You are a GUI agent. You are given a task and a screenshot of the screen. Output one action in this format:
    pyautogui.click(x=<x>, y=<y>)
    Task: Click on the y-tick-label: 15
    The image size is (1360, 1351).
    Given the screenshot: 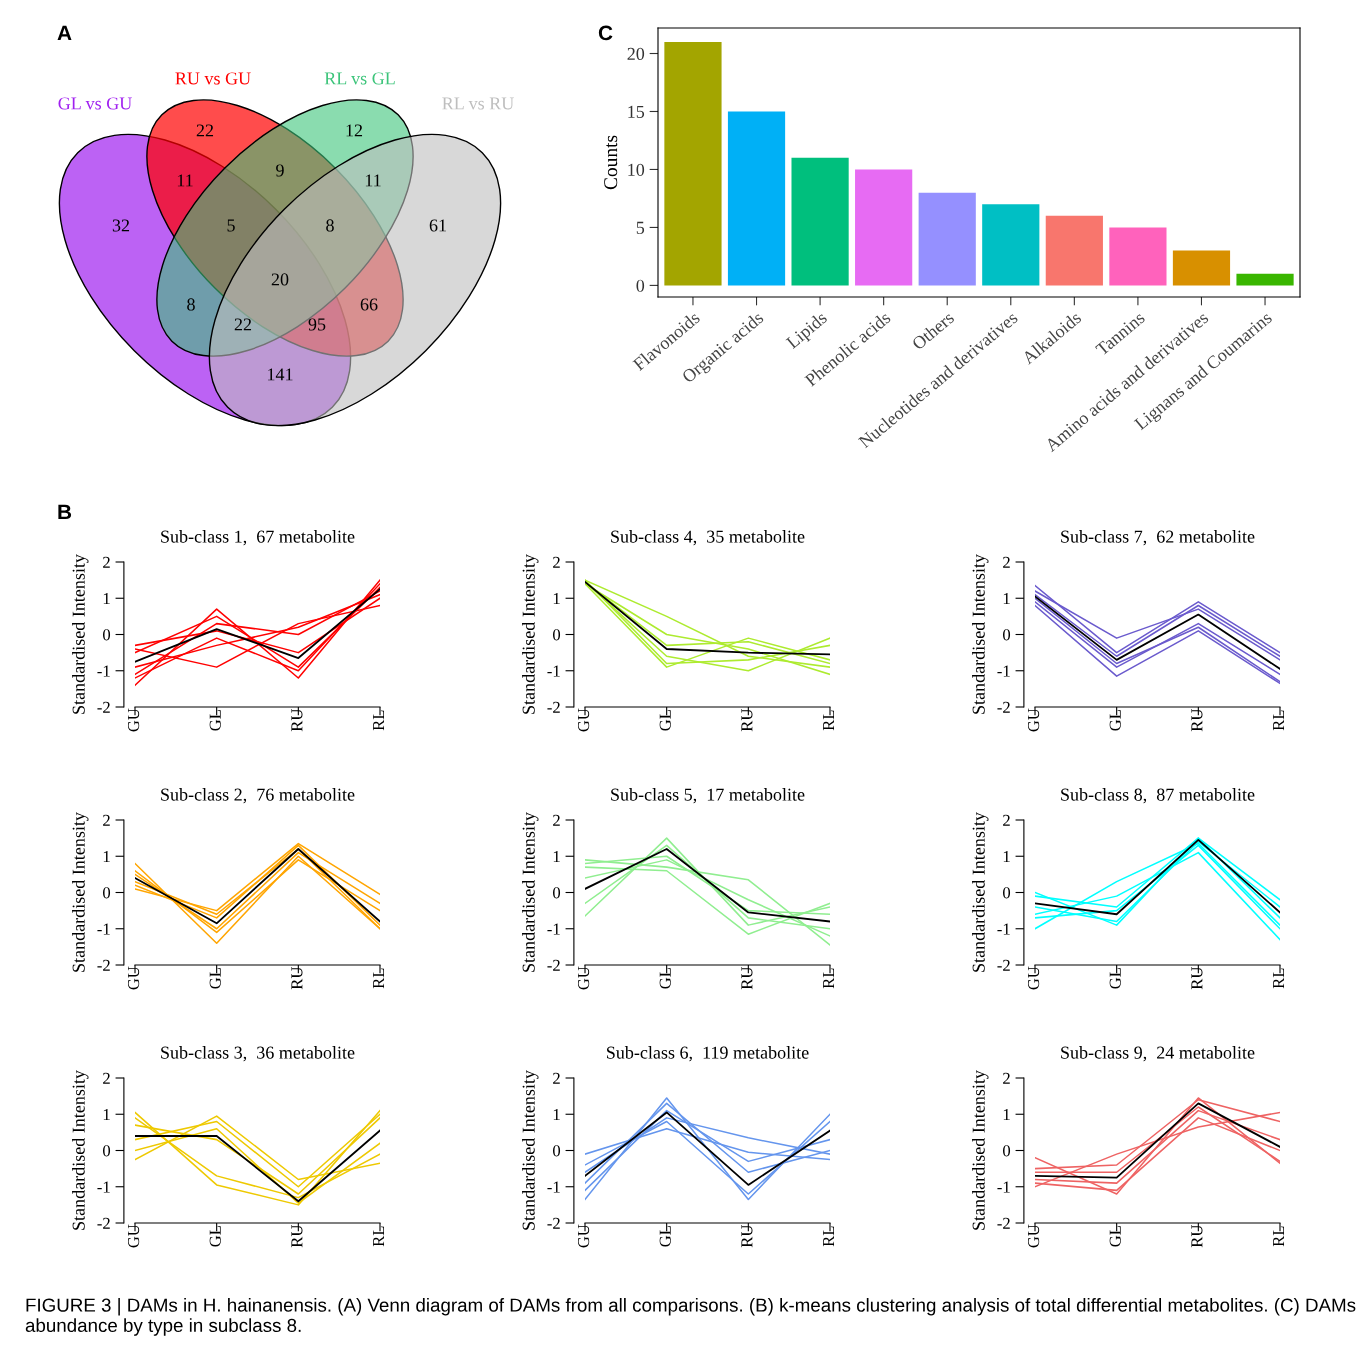 What is the action you would take?
    pyautogui.click(x=636, y=111)
    